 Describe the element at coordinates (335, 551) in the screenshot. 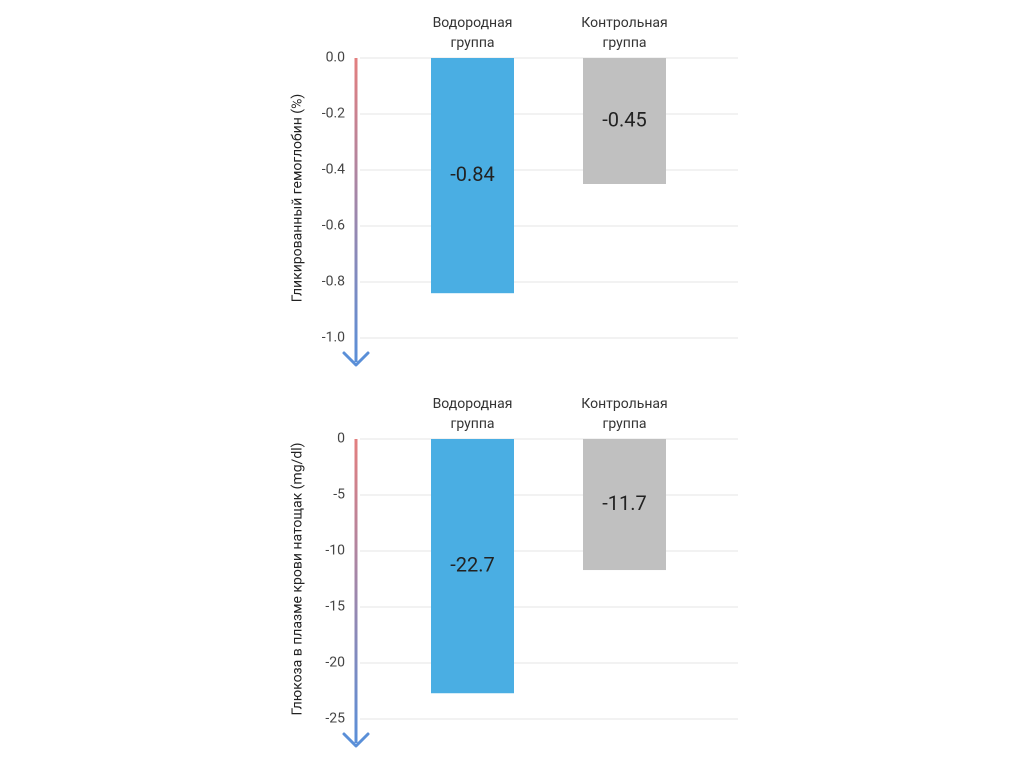

I see `y-tick-label: -10` at that location.